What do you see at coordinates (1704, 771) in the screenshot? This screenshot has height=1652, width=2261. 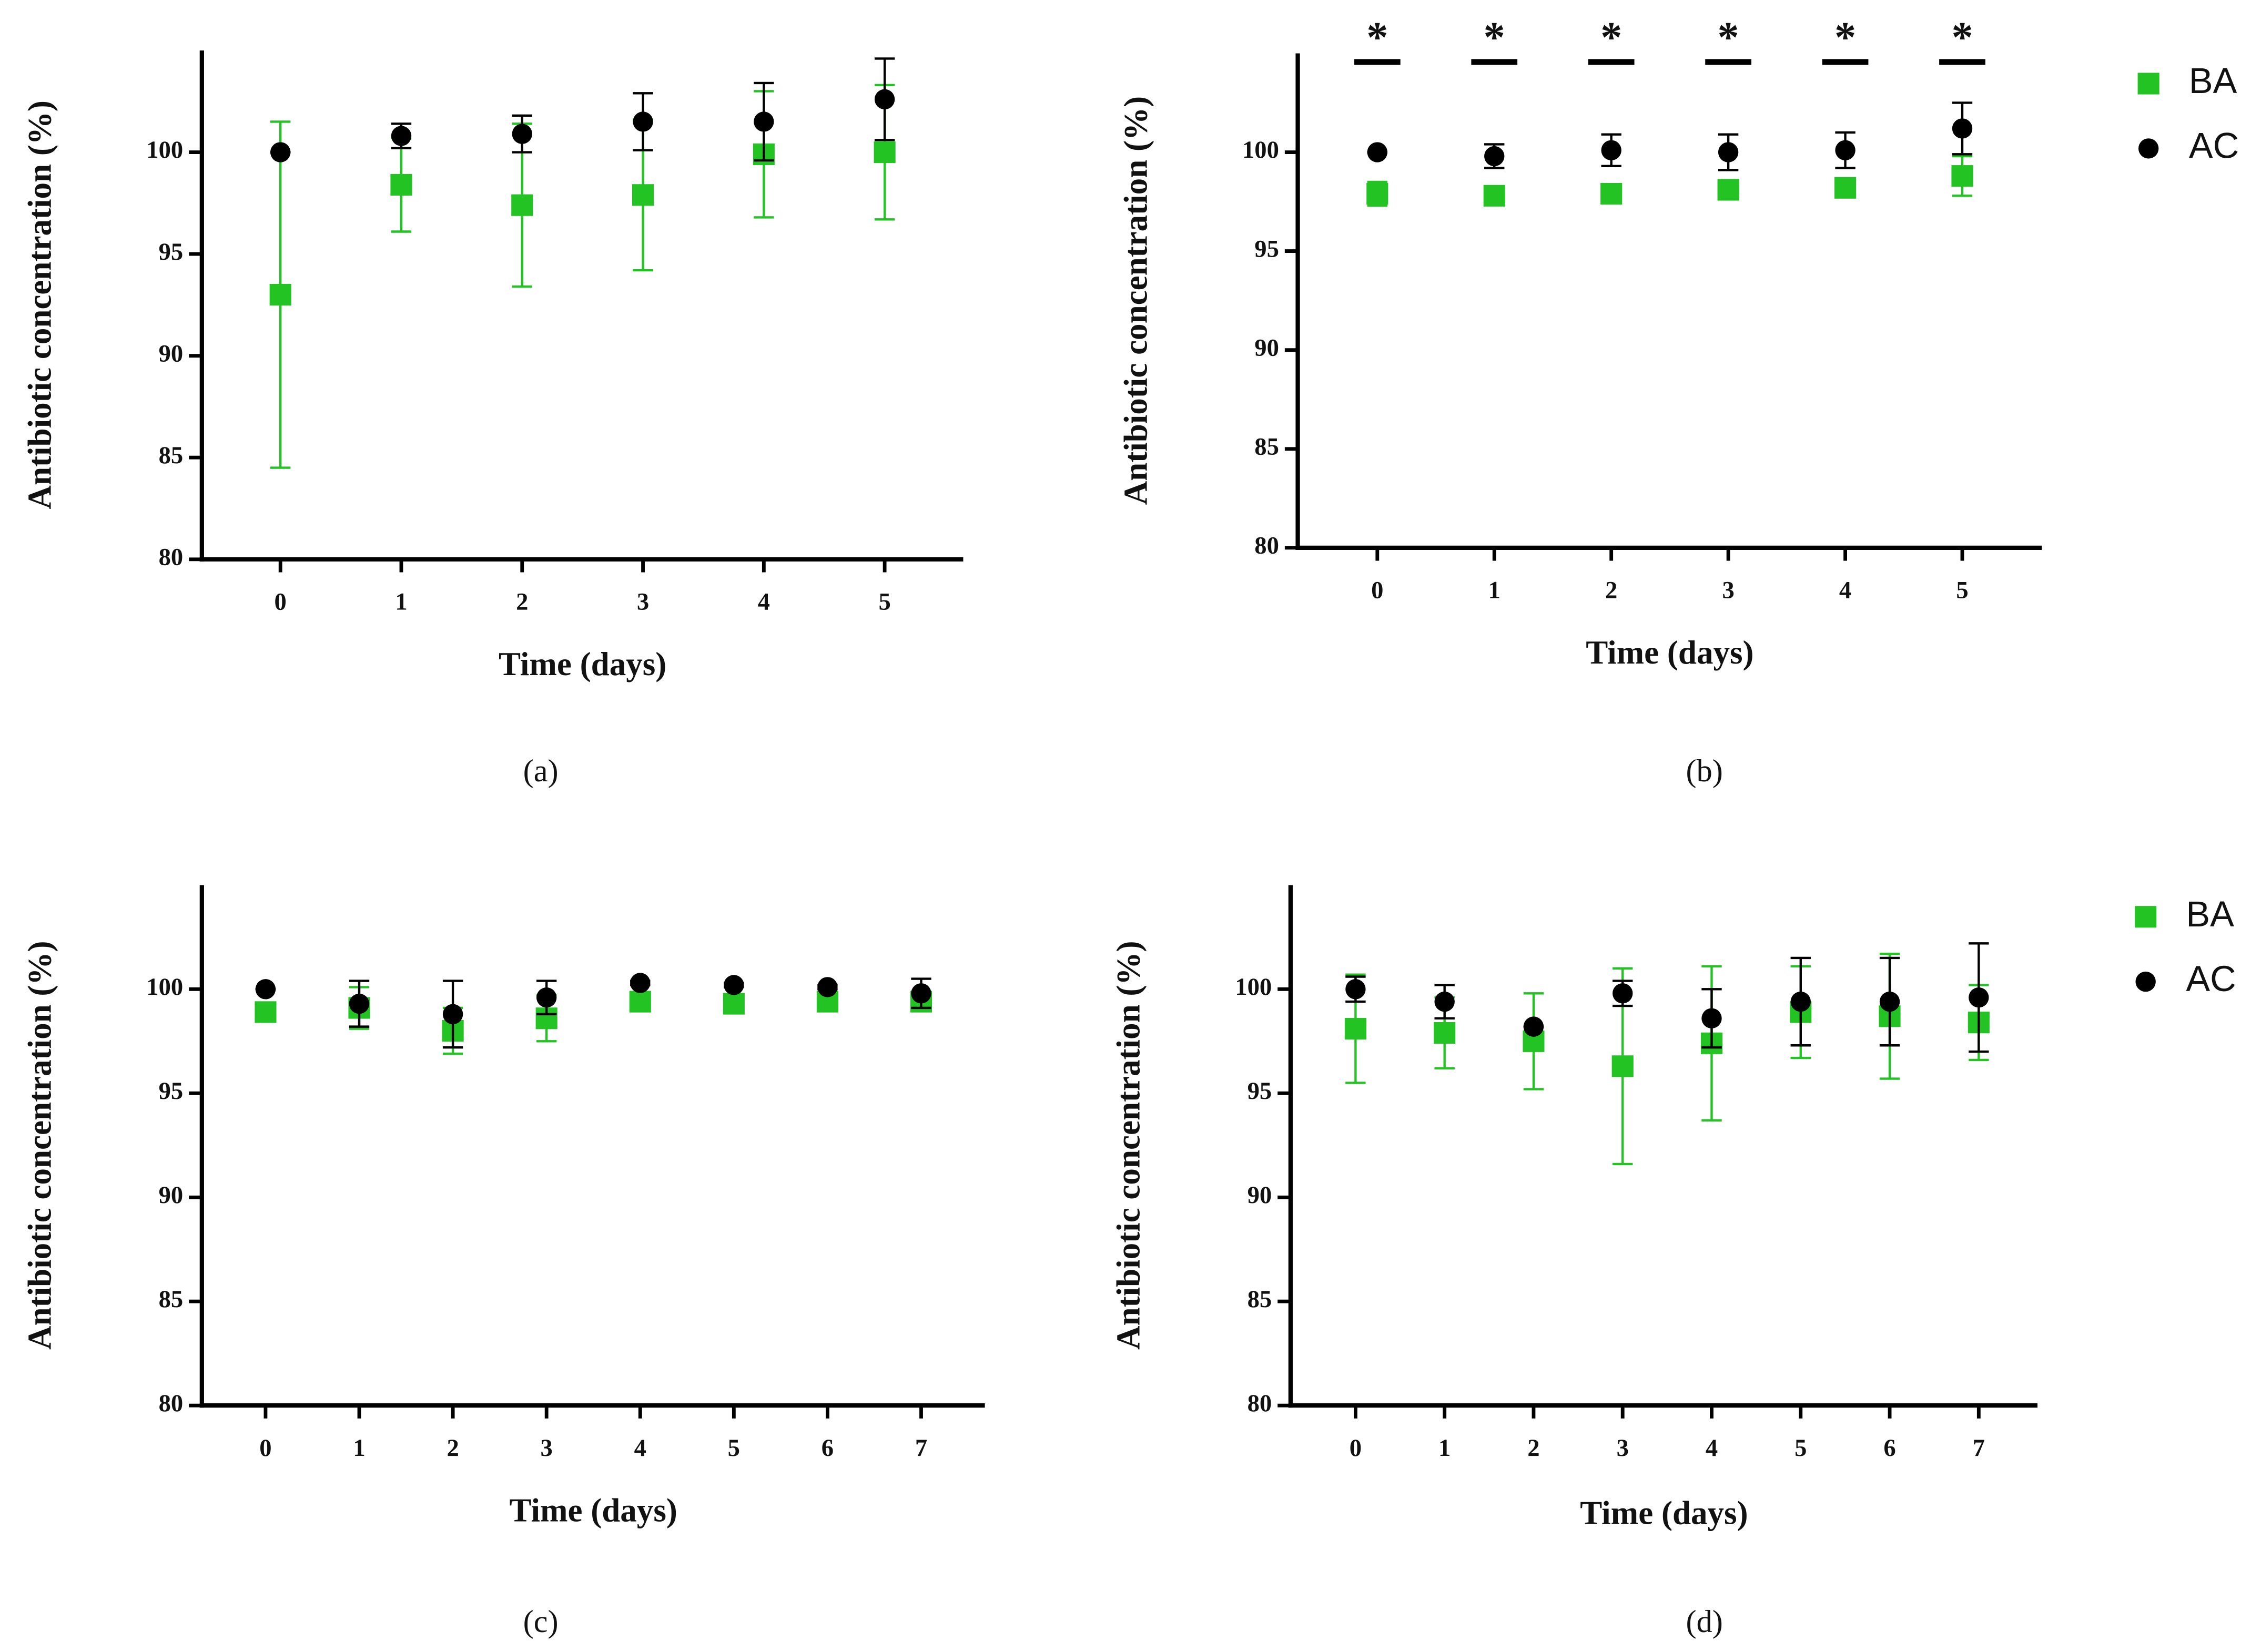 I see `panel-label: (b)` at bounding box center [1704, 771].